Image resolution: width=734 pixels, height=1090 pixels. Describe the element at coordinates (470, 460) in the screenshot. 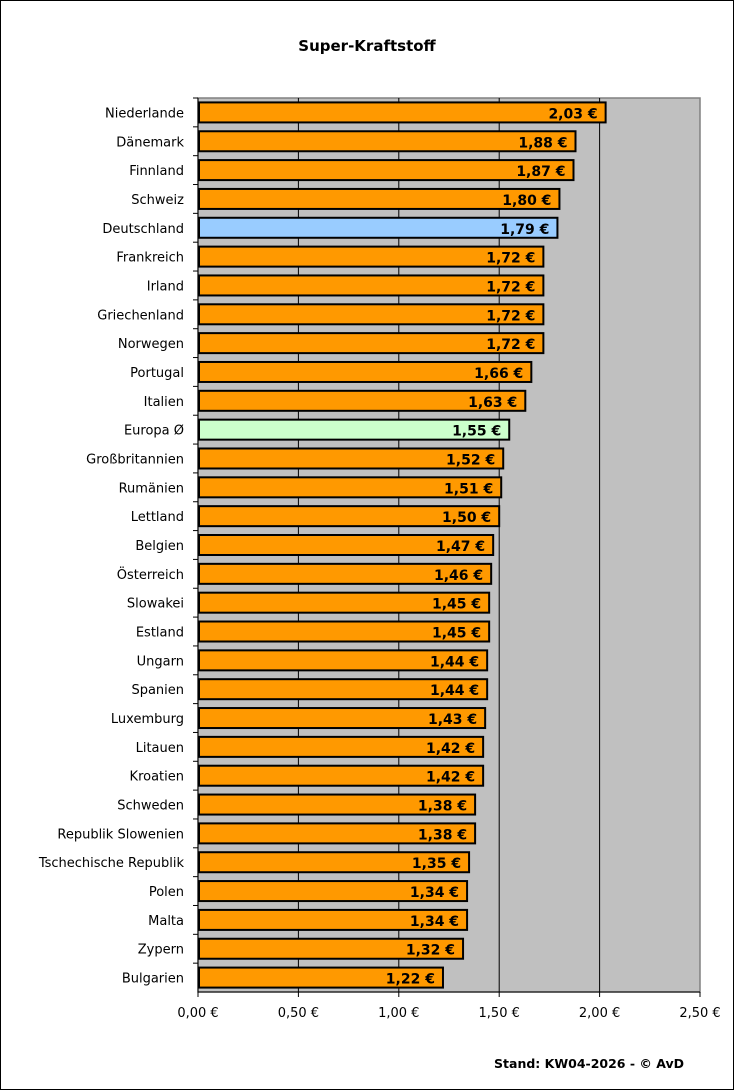

I see `data-label: 1,52 €` at that location.